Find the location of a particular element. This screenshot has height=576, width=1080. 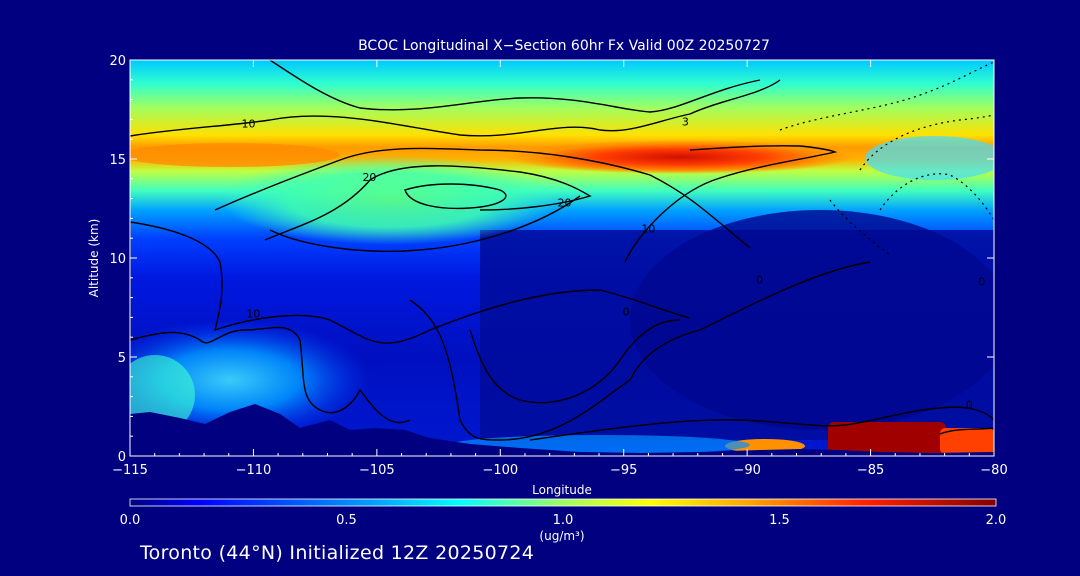

y-tick-label: 5 is located at coordinates (122, 358).